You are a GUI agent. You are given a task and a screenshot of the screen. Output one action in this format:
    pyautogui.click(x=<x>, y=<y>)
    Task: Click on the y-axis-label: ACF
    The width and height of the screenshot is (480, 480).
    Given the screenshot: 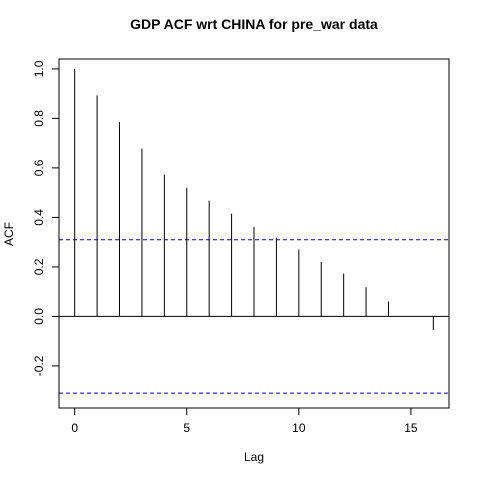 What is the action you would take?
    pyautogui.click(x=9, y=234)
    